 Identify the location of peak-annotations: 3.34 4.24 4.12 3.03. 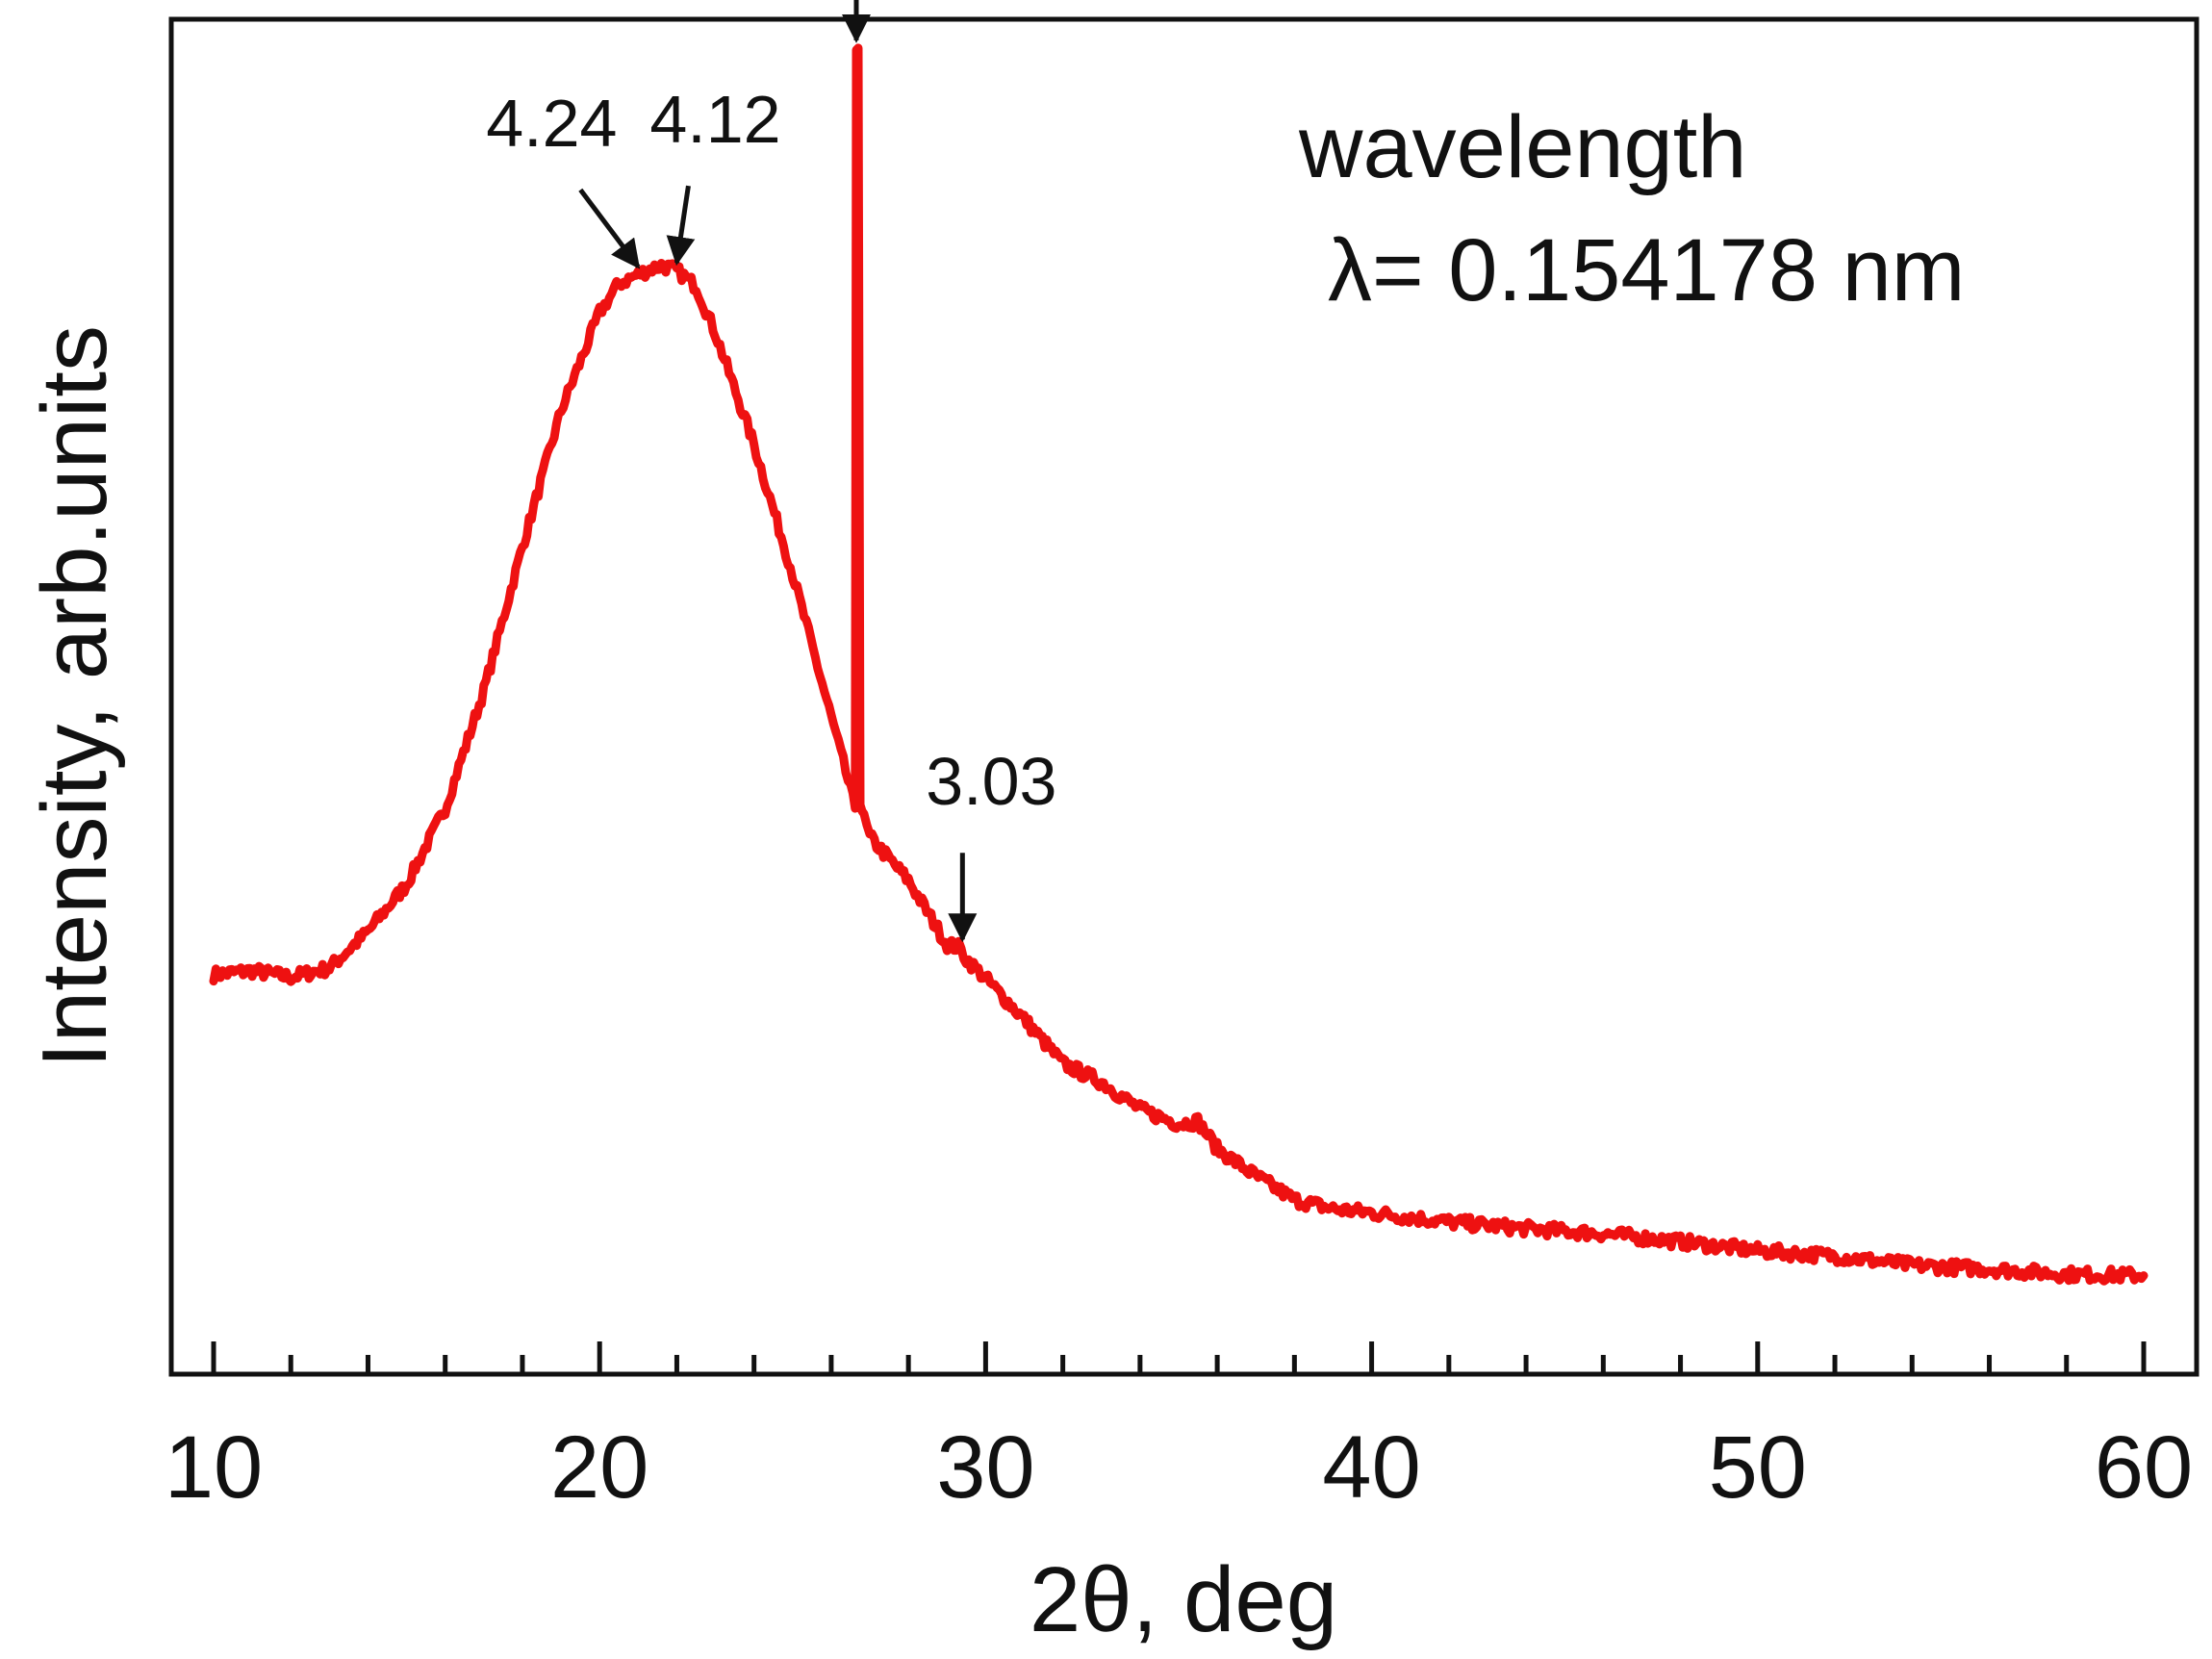
(771, 471).